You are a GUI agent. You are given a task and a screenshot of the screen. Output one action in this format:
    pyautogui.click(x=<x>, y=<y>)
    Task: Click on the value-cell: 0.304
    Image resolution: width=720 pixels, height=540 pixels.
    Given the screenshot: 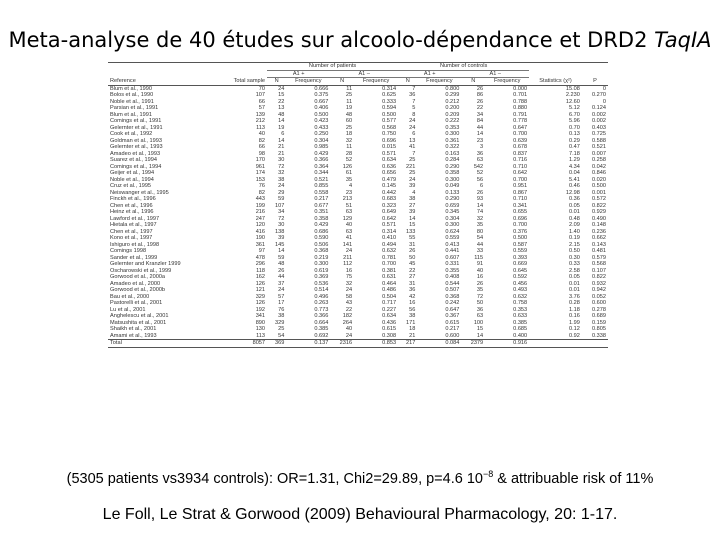 What is the action you would take?
    pyautogui.click(x=321, y=140)
    